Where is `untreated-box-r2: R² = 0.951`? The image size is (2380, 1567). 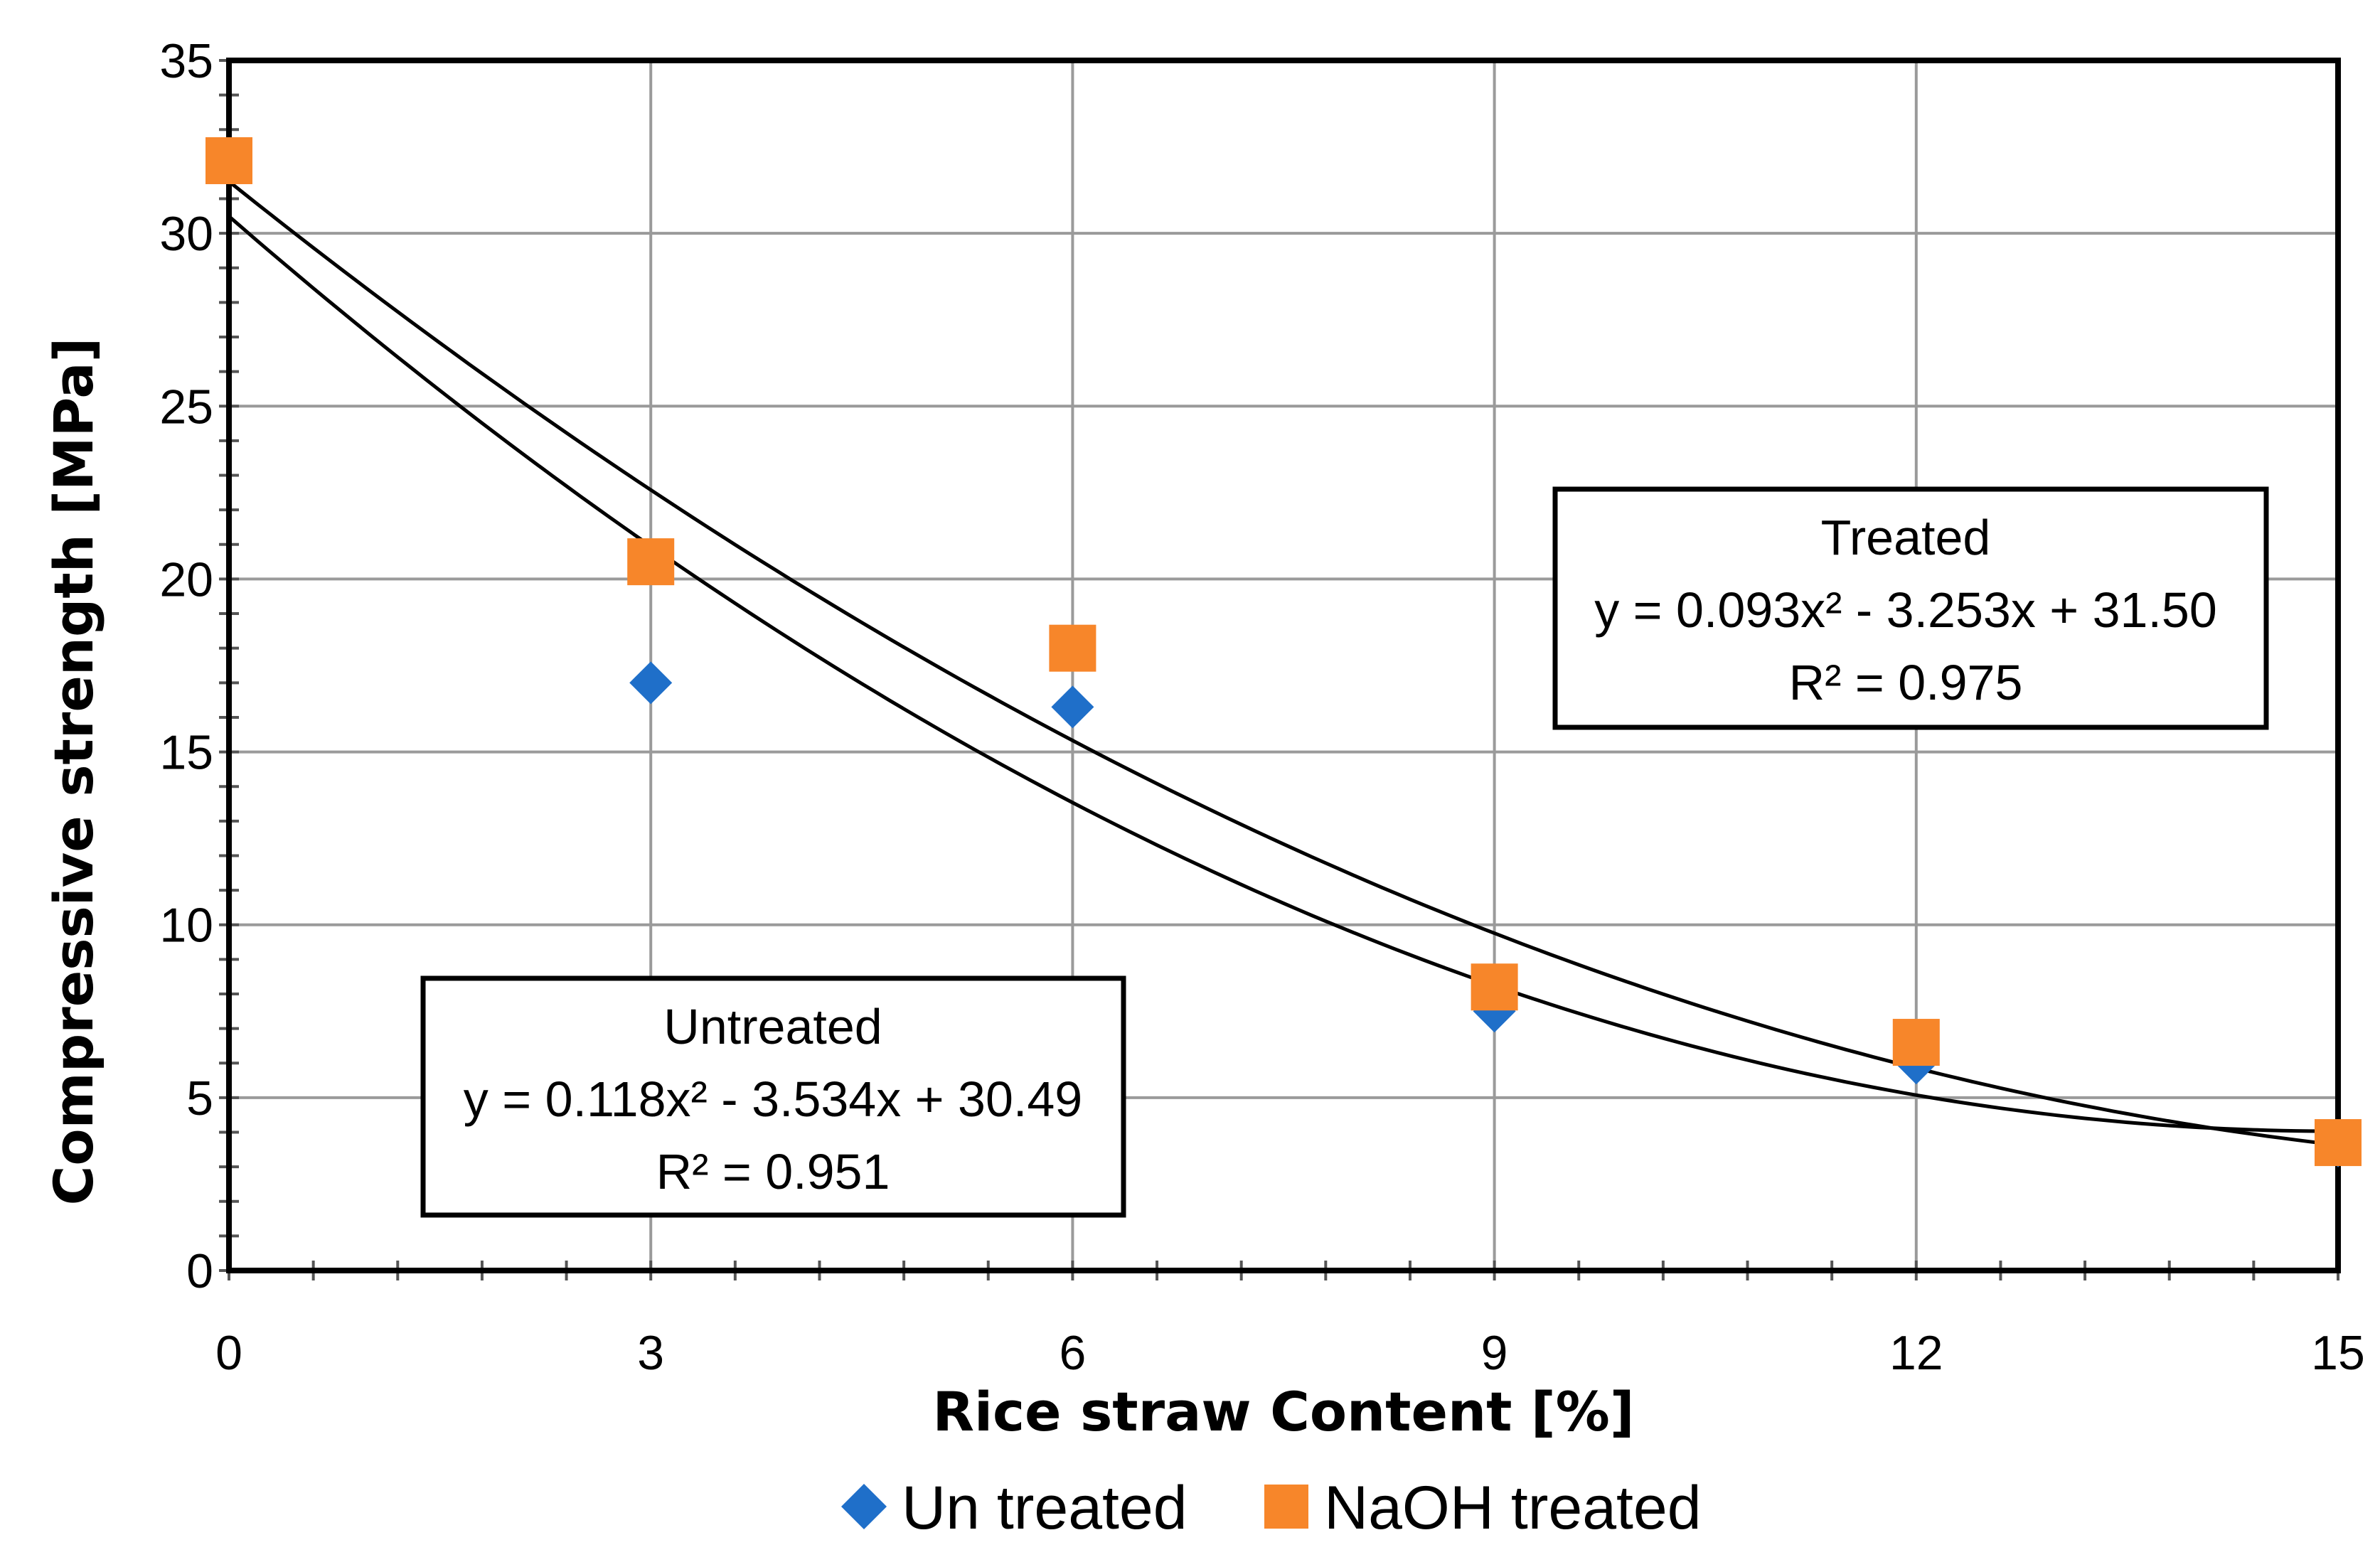 untreated-box-r2: R² = 0.951 is located at coordinates (773, 1171).